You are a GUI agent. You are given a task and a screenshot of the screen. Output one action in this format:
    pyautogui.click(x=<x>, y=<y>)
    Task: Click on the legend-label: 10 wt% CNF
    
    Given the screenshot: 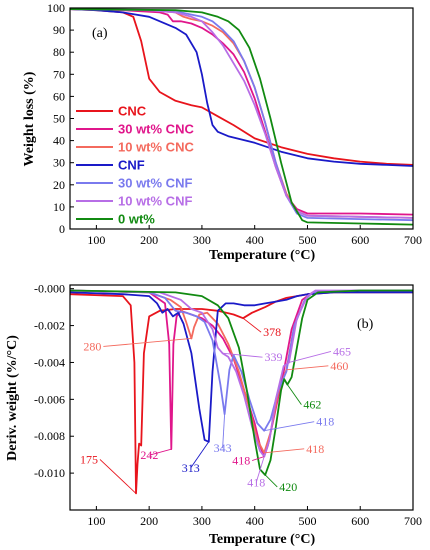 What is the action you would take?
    pyautogui.click(x=155, y=201)
    